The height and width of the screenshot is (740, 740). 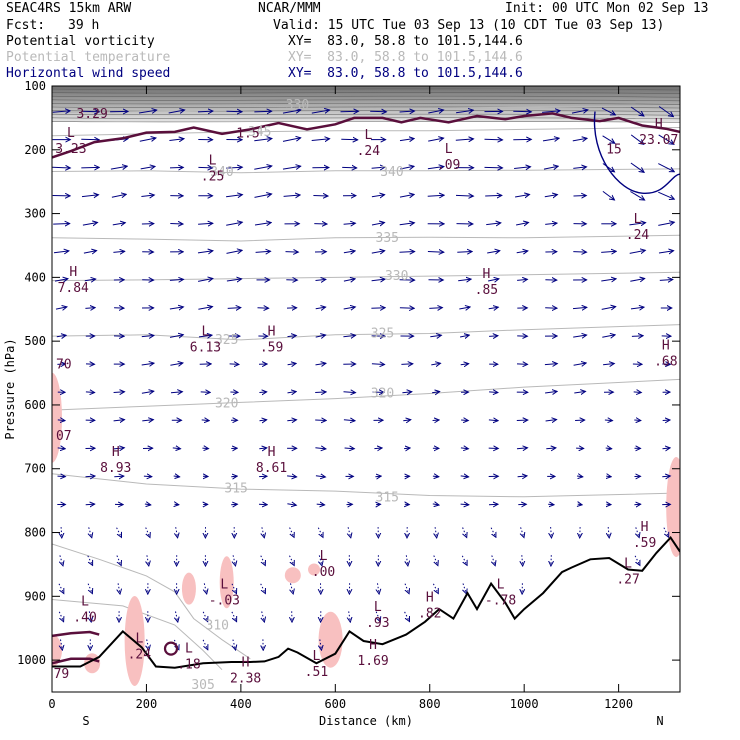 I want to click on x-tick-label: 800, so click(x=430, y=704).